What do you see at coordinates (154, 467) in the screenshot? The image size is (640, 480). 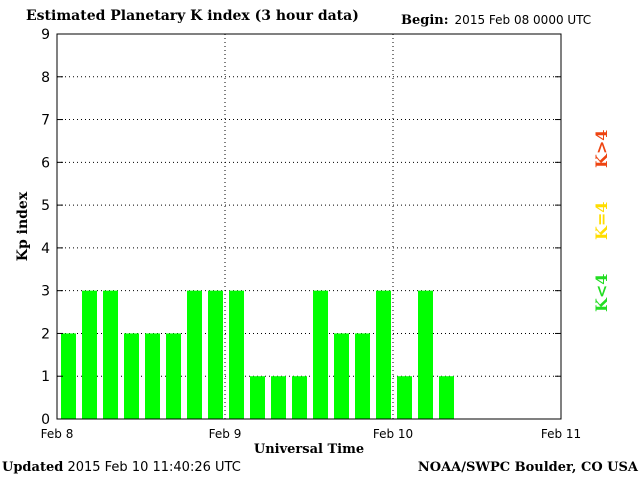 I see `updated-value: 2015 Feb 10 11:40:26 UTC` at bounding box center [154, 467].